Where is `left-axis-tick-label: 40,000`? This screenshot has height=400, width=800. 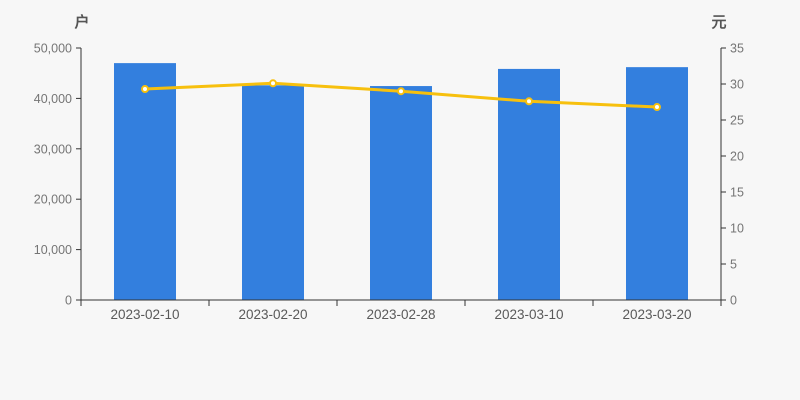 left-axis-tick-label: 40,000 is located at coordinates (53, 99).